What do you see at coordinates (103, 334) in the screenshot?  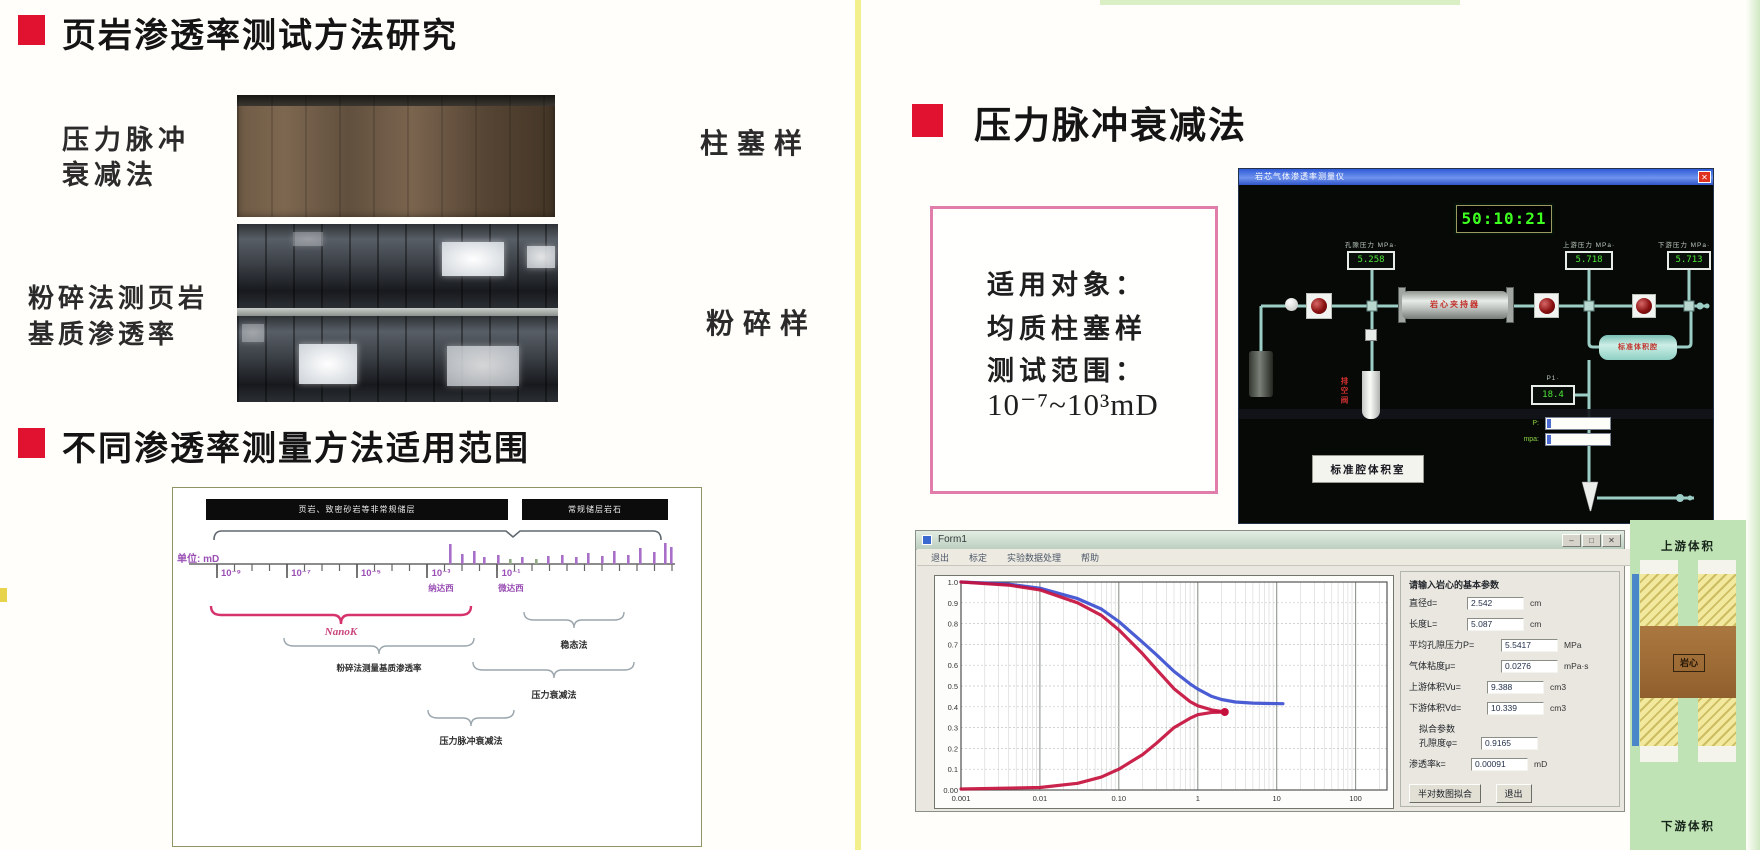 I see `crush-method-label-line2: 基质渗透率` at bounding box center [103, 334].